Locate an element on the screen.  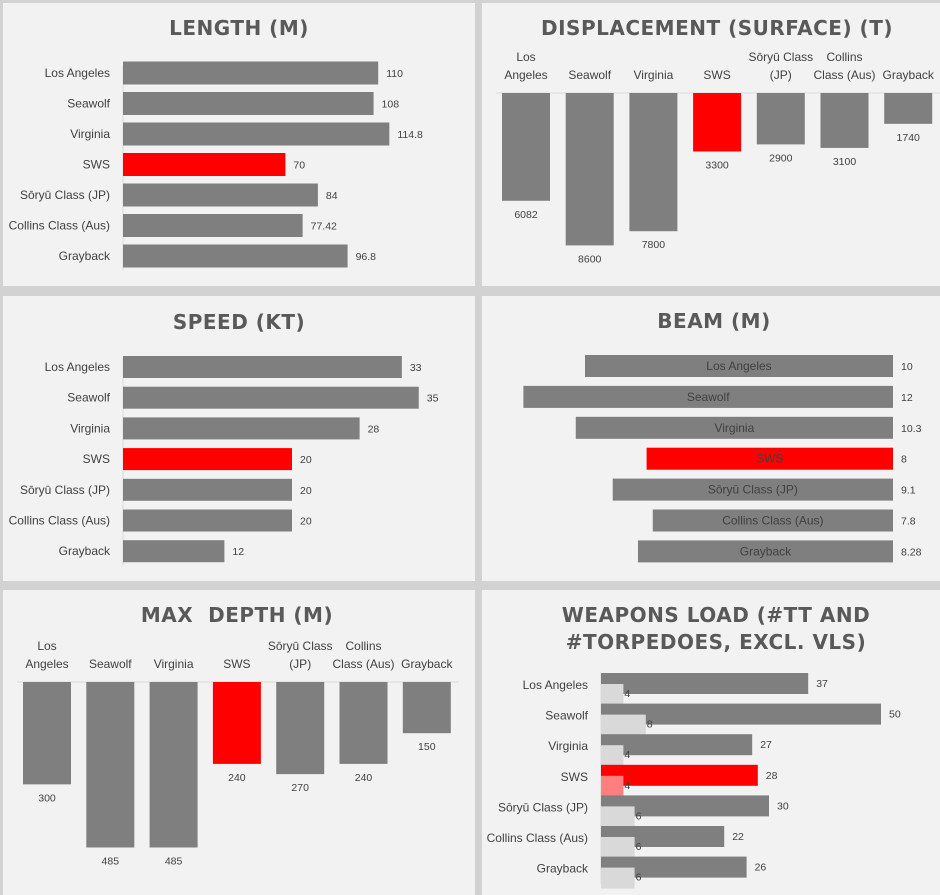
weapons-category-label: Seawolf is located at coordinates (566, 716).